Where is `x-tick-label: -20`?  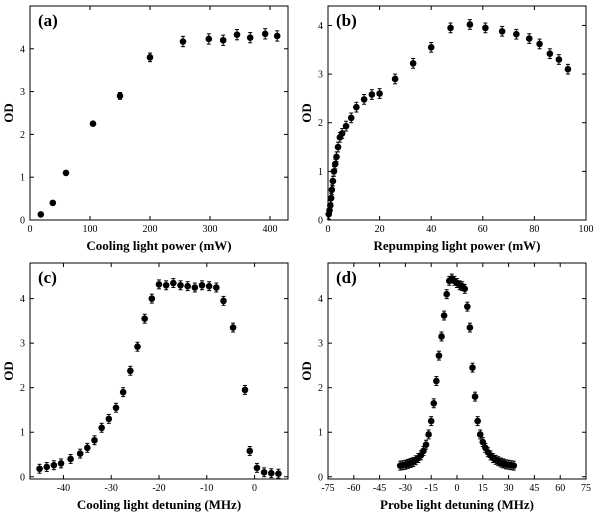
x-tick-label: -20 is located at coordinates (158, 488).